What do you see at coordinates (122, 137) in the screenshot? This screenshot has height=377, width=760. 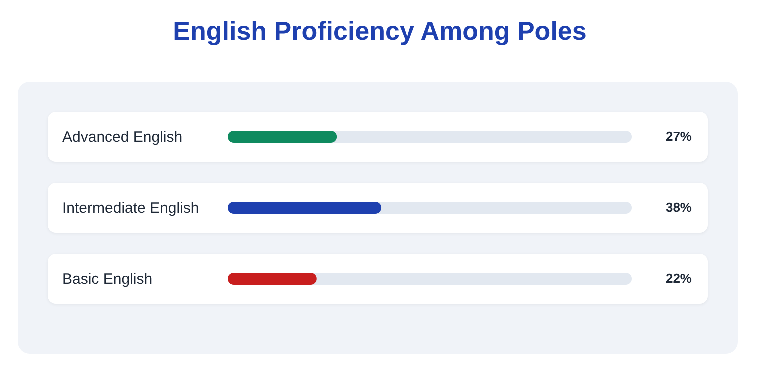 I see `y-tick-label: Advanced English` at bounding box center [122, 137].